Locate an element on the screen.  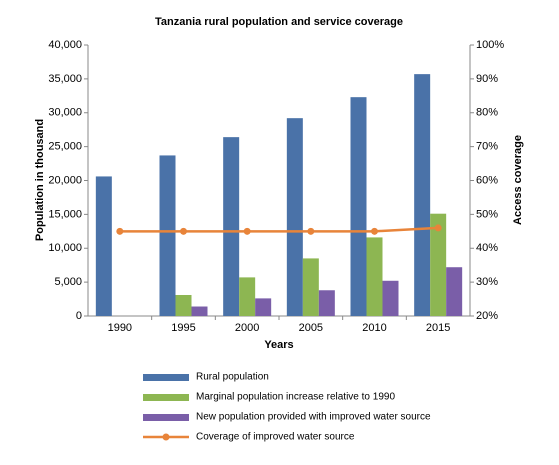
line is located at coordinates (279, 229).